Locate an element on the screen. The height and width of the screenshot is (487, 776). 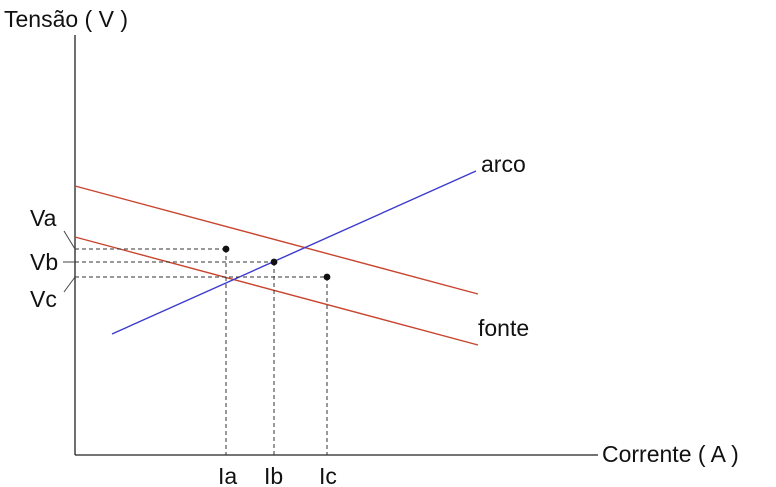
voltage-tick-va: Va is located at coordinates (43, 218).